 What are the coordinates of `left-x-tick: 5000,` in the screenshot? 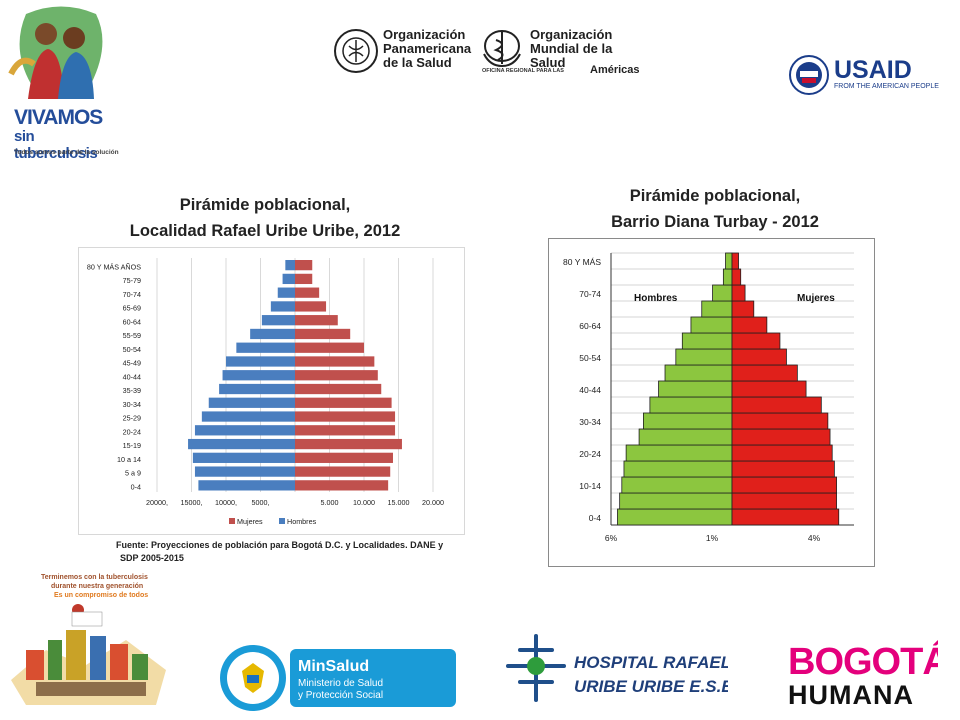 It's located at (261, 502).